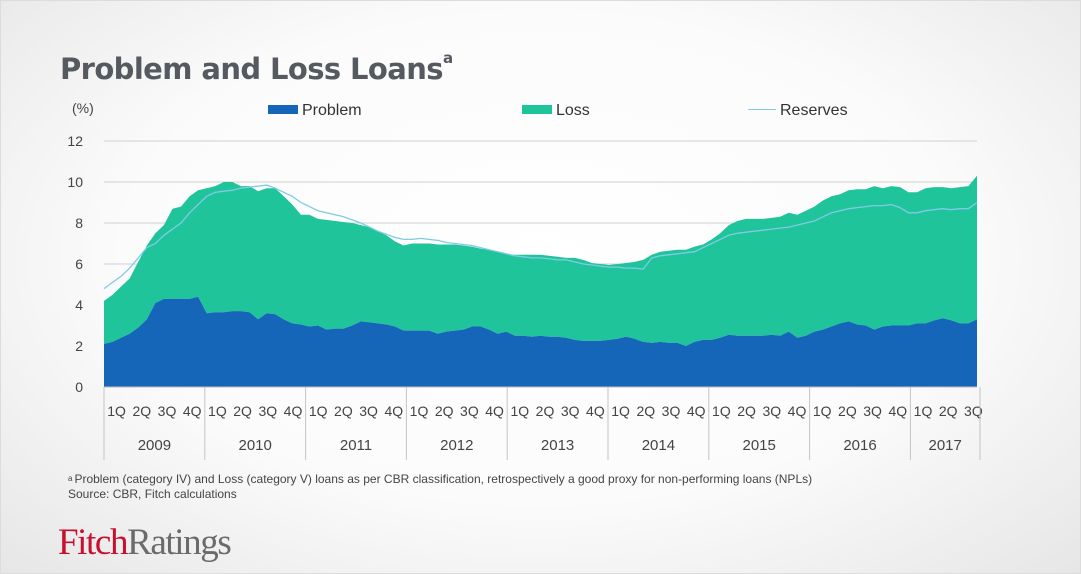 The height and width of the screenshot is (574, 1081). Describe the element at coordinates (79, 305) in the screenshot. I see `y-tick-label: 4` at that location.